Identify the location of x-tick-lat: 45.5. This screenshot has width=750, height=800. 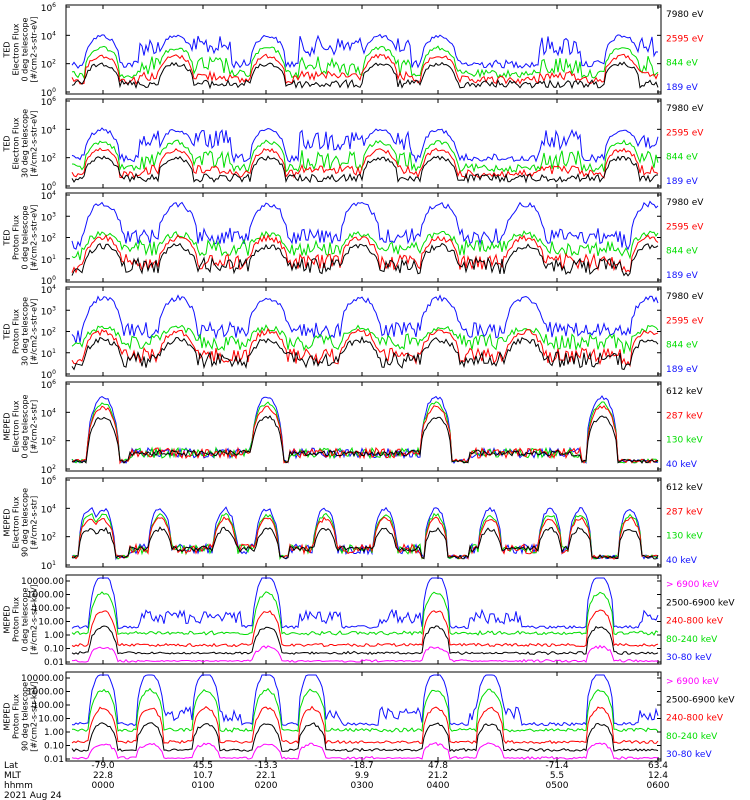
(203, 766).